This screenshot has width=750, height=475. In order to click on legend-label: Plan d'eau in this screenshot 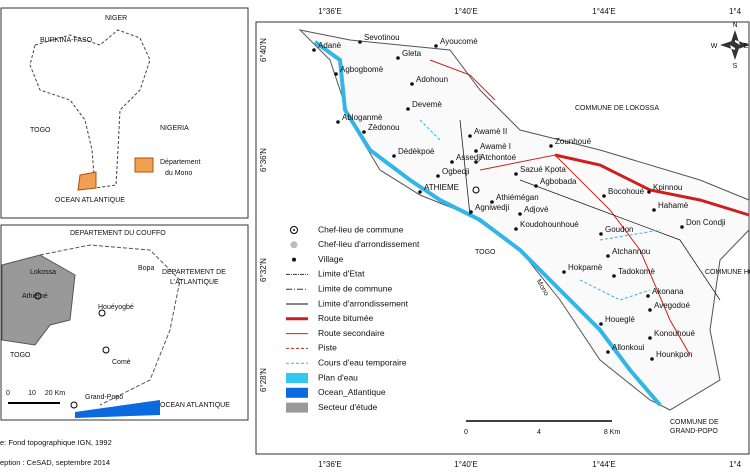, I will do `click(338, 377)`.